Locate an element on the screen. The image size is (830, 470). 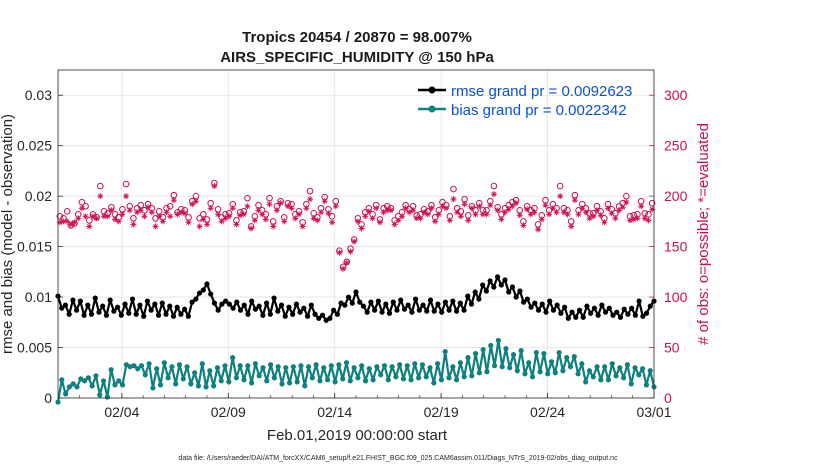
y-tick-label: 0.01 is located at coordinates (38, 297).